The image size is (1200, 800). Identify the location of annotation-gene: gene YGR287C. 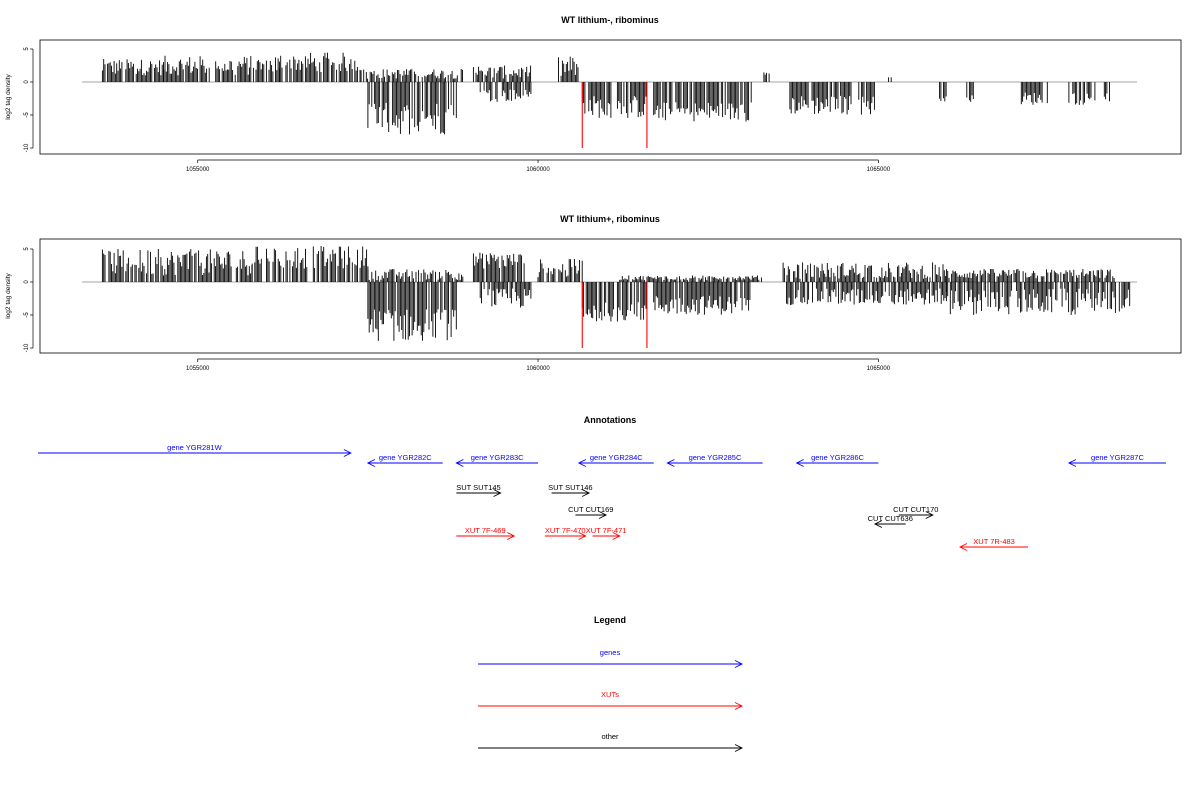
(1116, 460).